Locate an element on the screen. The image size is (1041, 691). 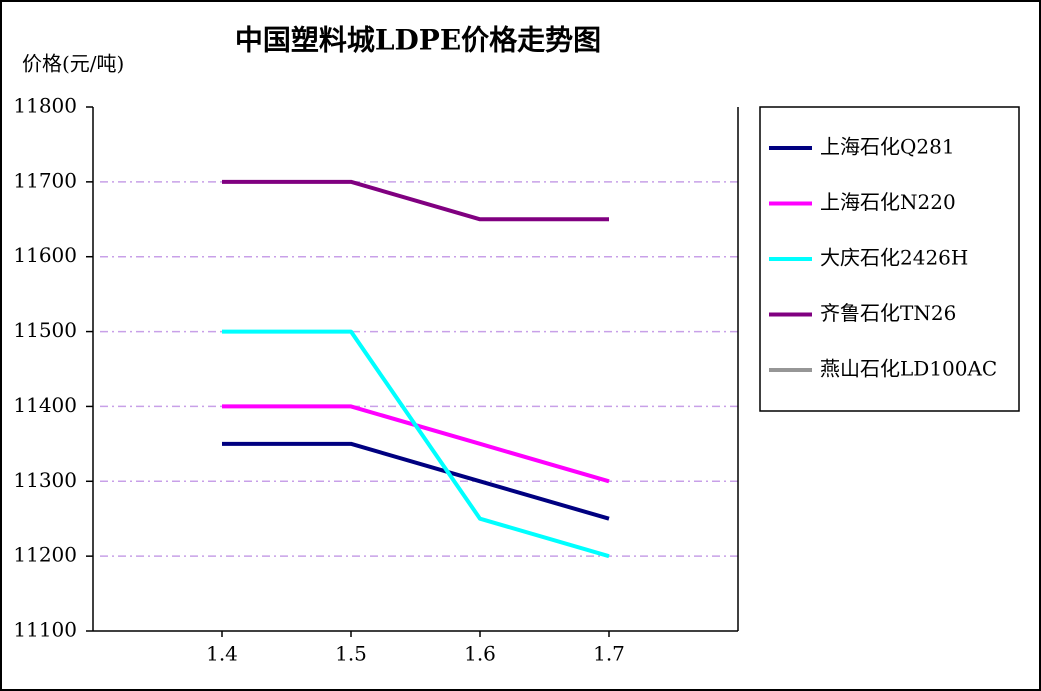
chart-title: 中国塑料城LDPE价格走势图 is located at coordinates (418, 40).